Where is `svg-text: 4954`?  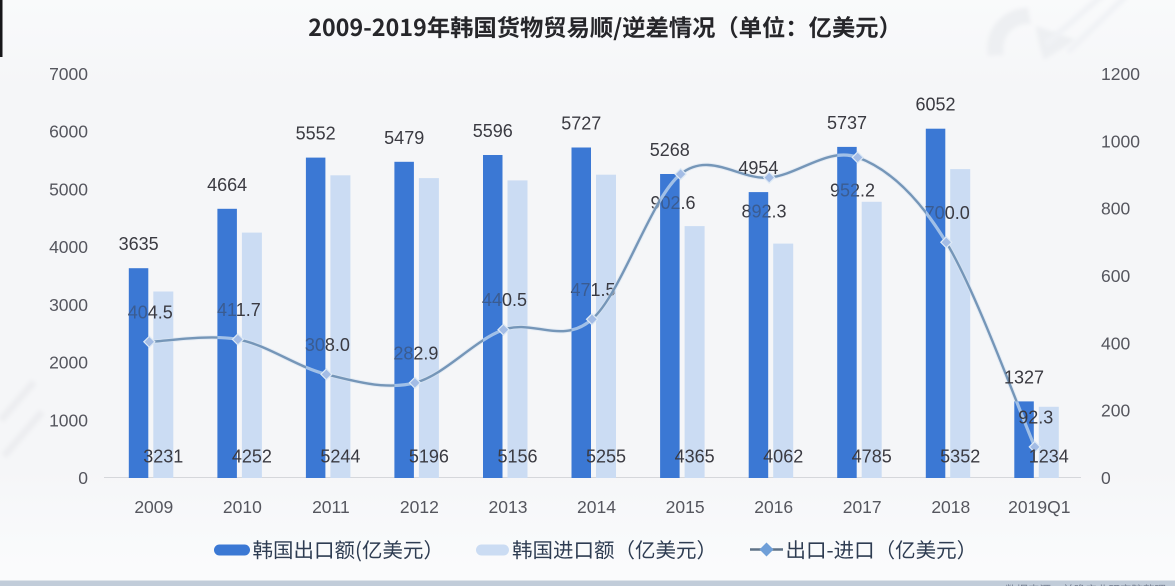 svg-text: 4954 is located at coordinates (758, 168).